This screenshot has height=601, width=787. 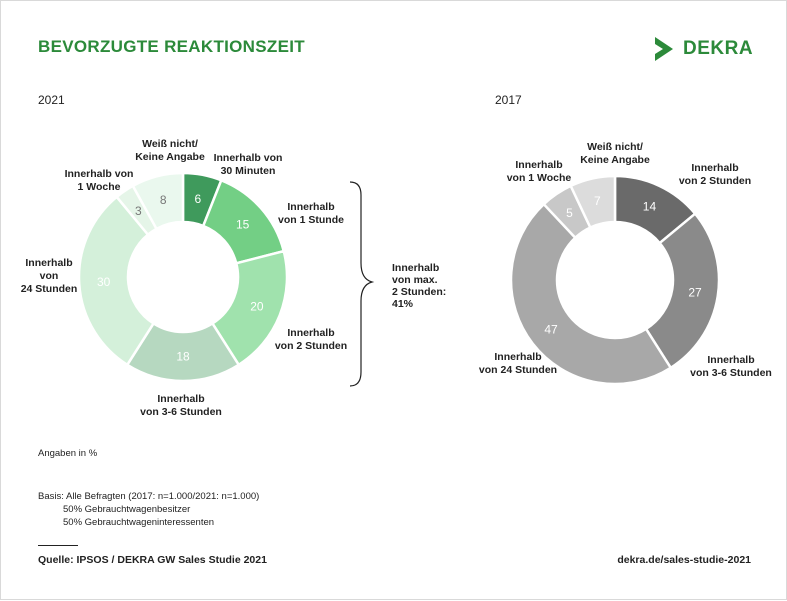 What do you see at coordinates (311, 339) in the screenshot?
I see `chart-2021-label-2: Innerhalb von 2 Stunden` at bounding box center [311, 339].